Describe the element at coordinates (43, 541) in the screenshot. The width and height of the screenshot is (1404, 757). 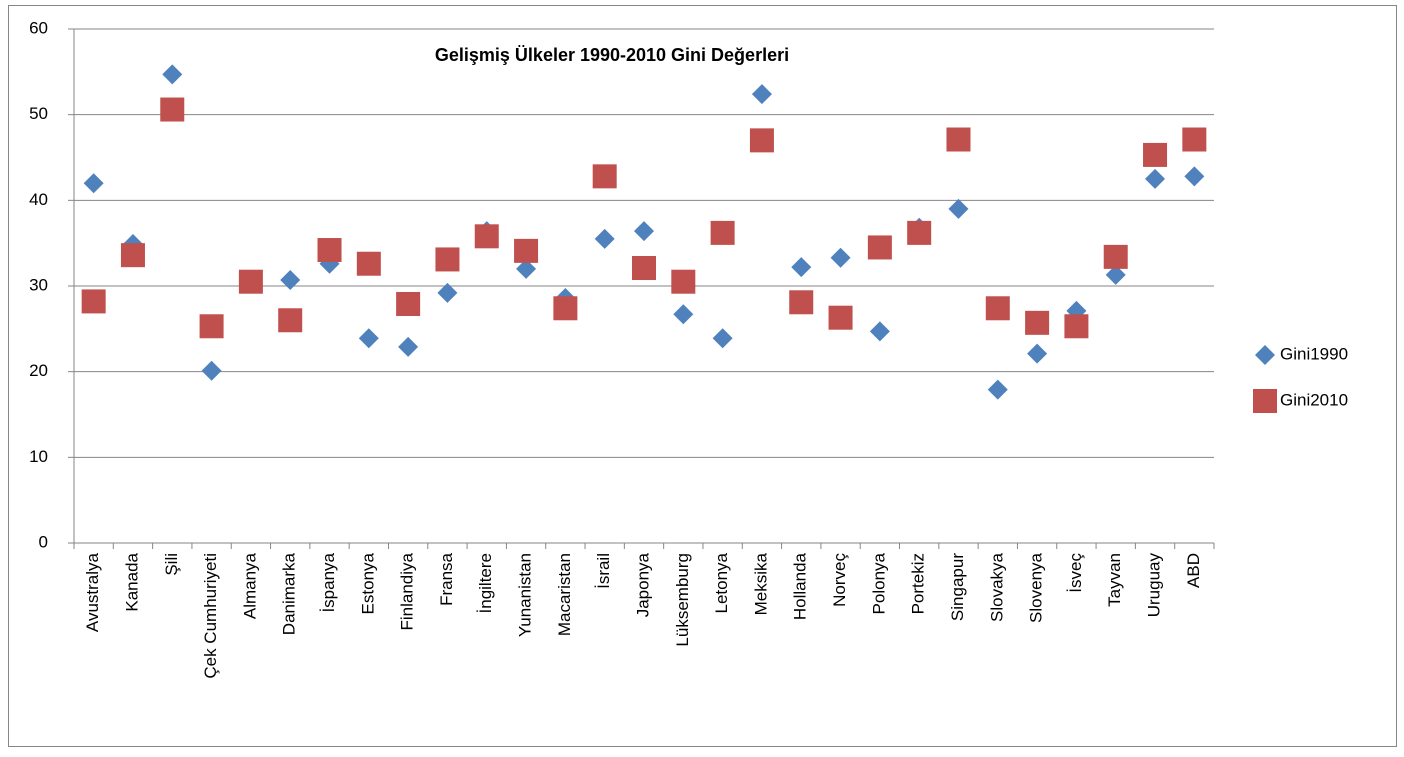
I see `y-tick-label: 0` at that location.